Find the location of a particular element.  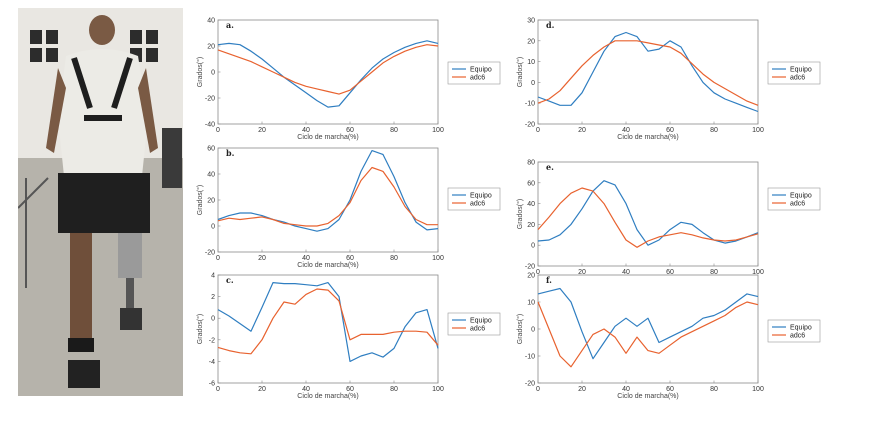

y-tick-label: 80 is located at coordinates (531, 163).